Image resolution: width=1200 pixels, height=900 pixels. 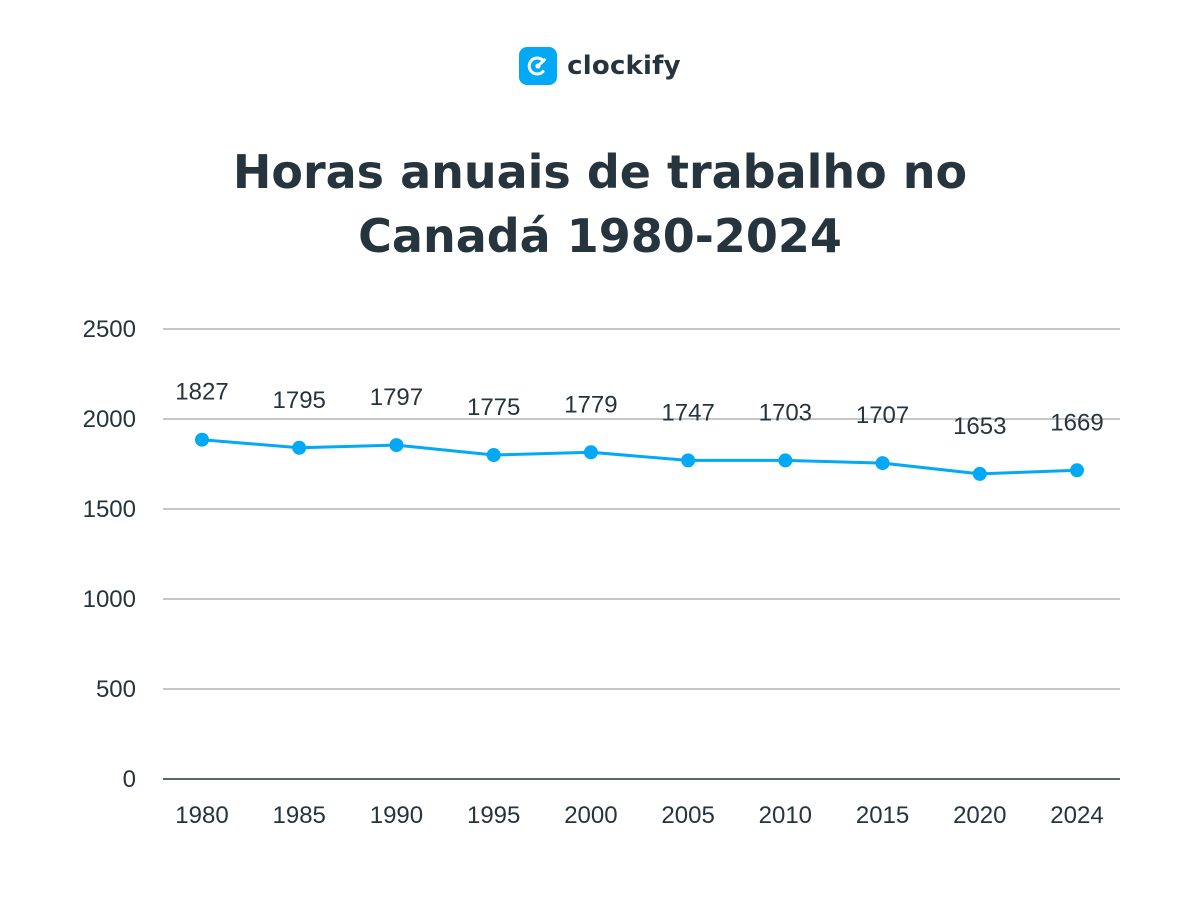 What do you see at coordinates (785, 412) in the screenshot?
I see `data-label: 1703` at bounding box center [785, 412].